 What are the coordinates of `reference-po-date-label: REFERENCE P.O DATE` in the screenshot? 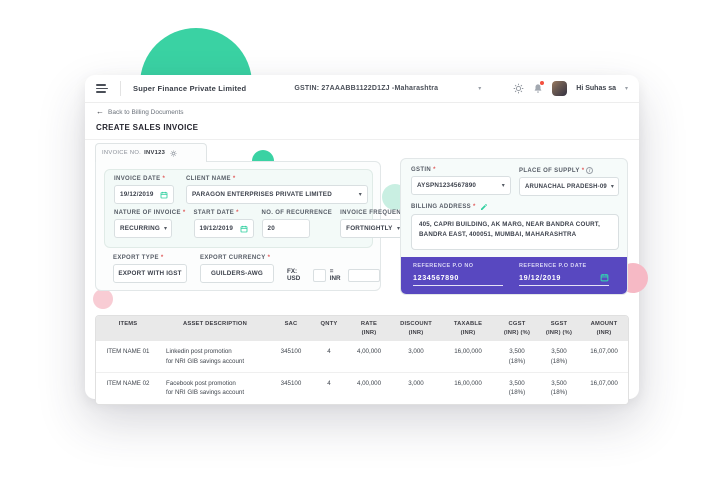 It's located at (553, 266).